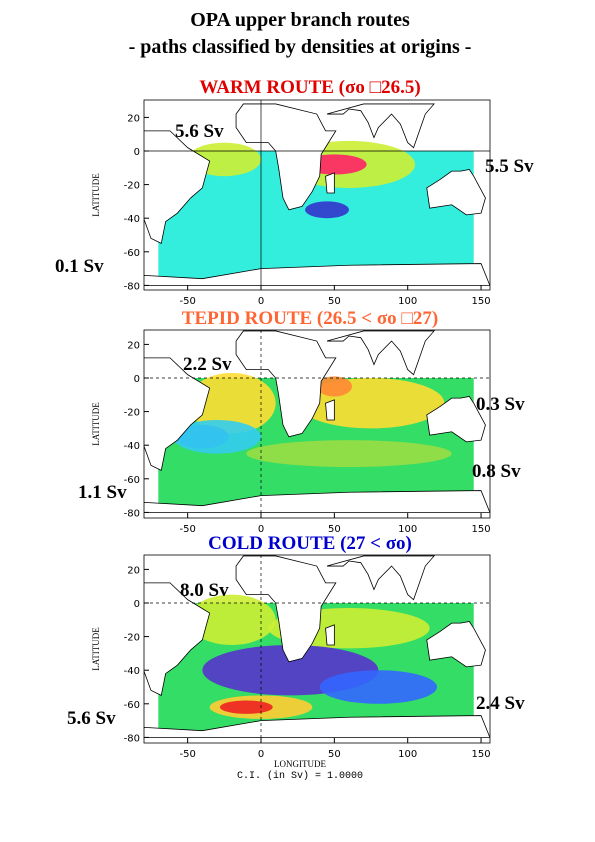  I want to click on panel-title: COLD ROUTE (27 < σo), so click(310, 543).